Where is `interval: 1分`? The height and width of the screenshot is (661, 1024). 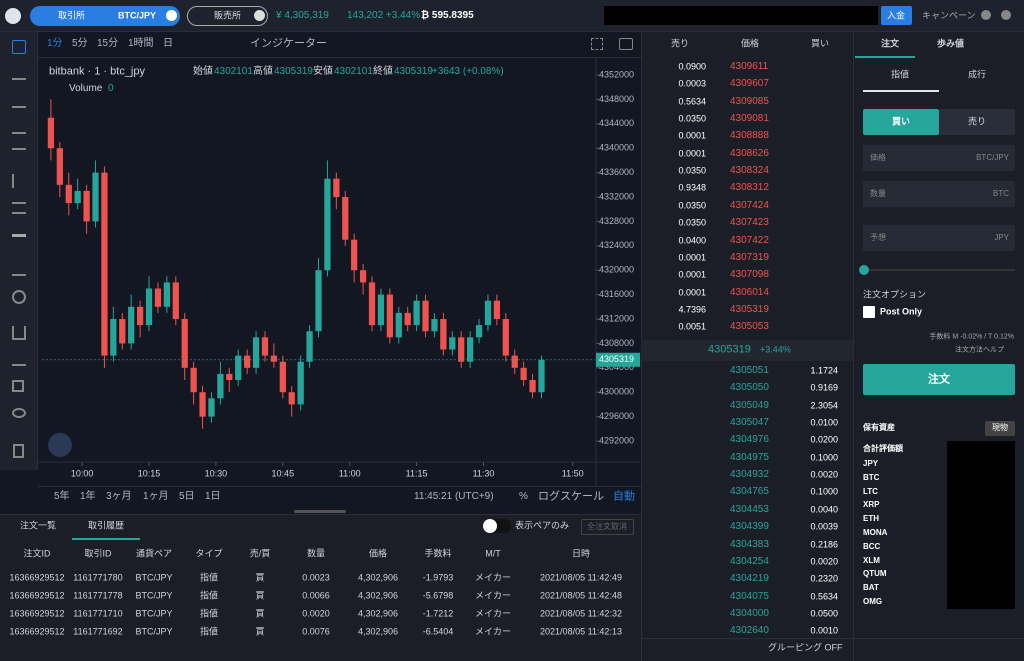
interval: 1分 is located at coordinates (55, 43).